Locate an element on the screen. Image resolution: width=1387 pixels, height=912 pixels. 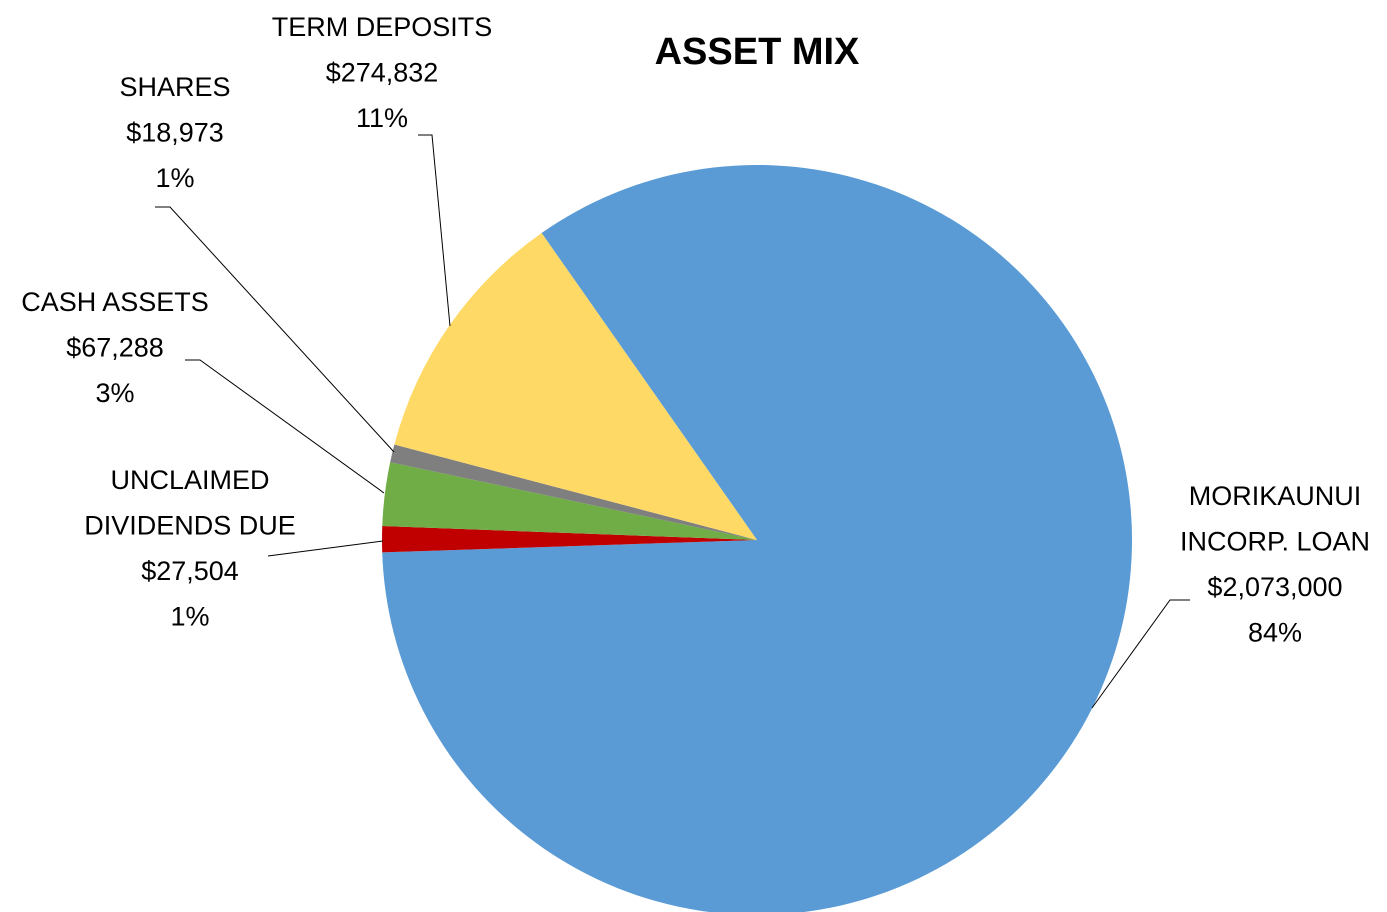
slice-label: TERM DEPOSITS is located at coordinates (382, 27).